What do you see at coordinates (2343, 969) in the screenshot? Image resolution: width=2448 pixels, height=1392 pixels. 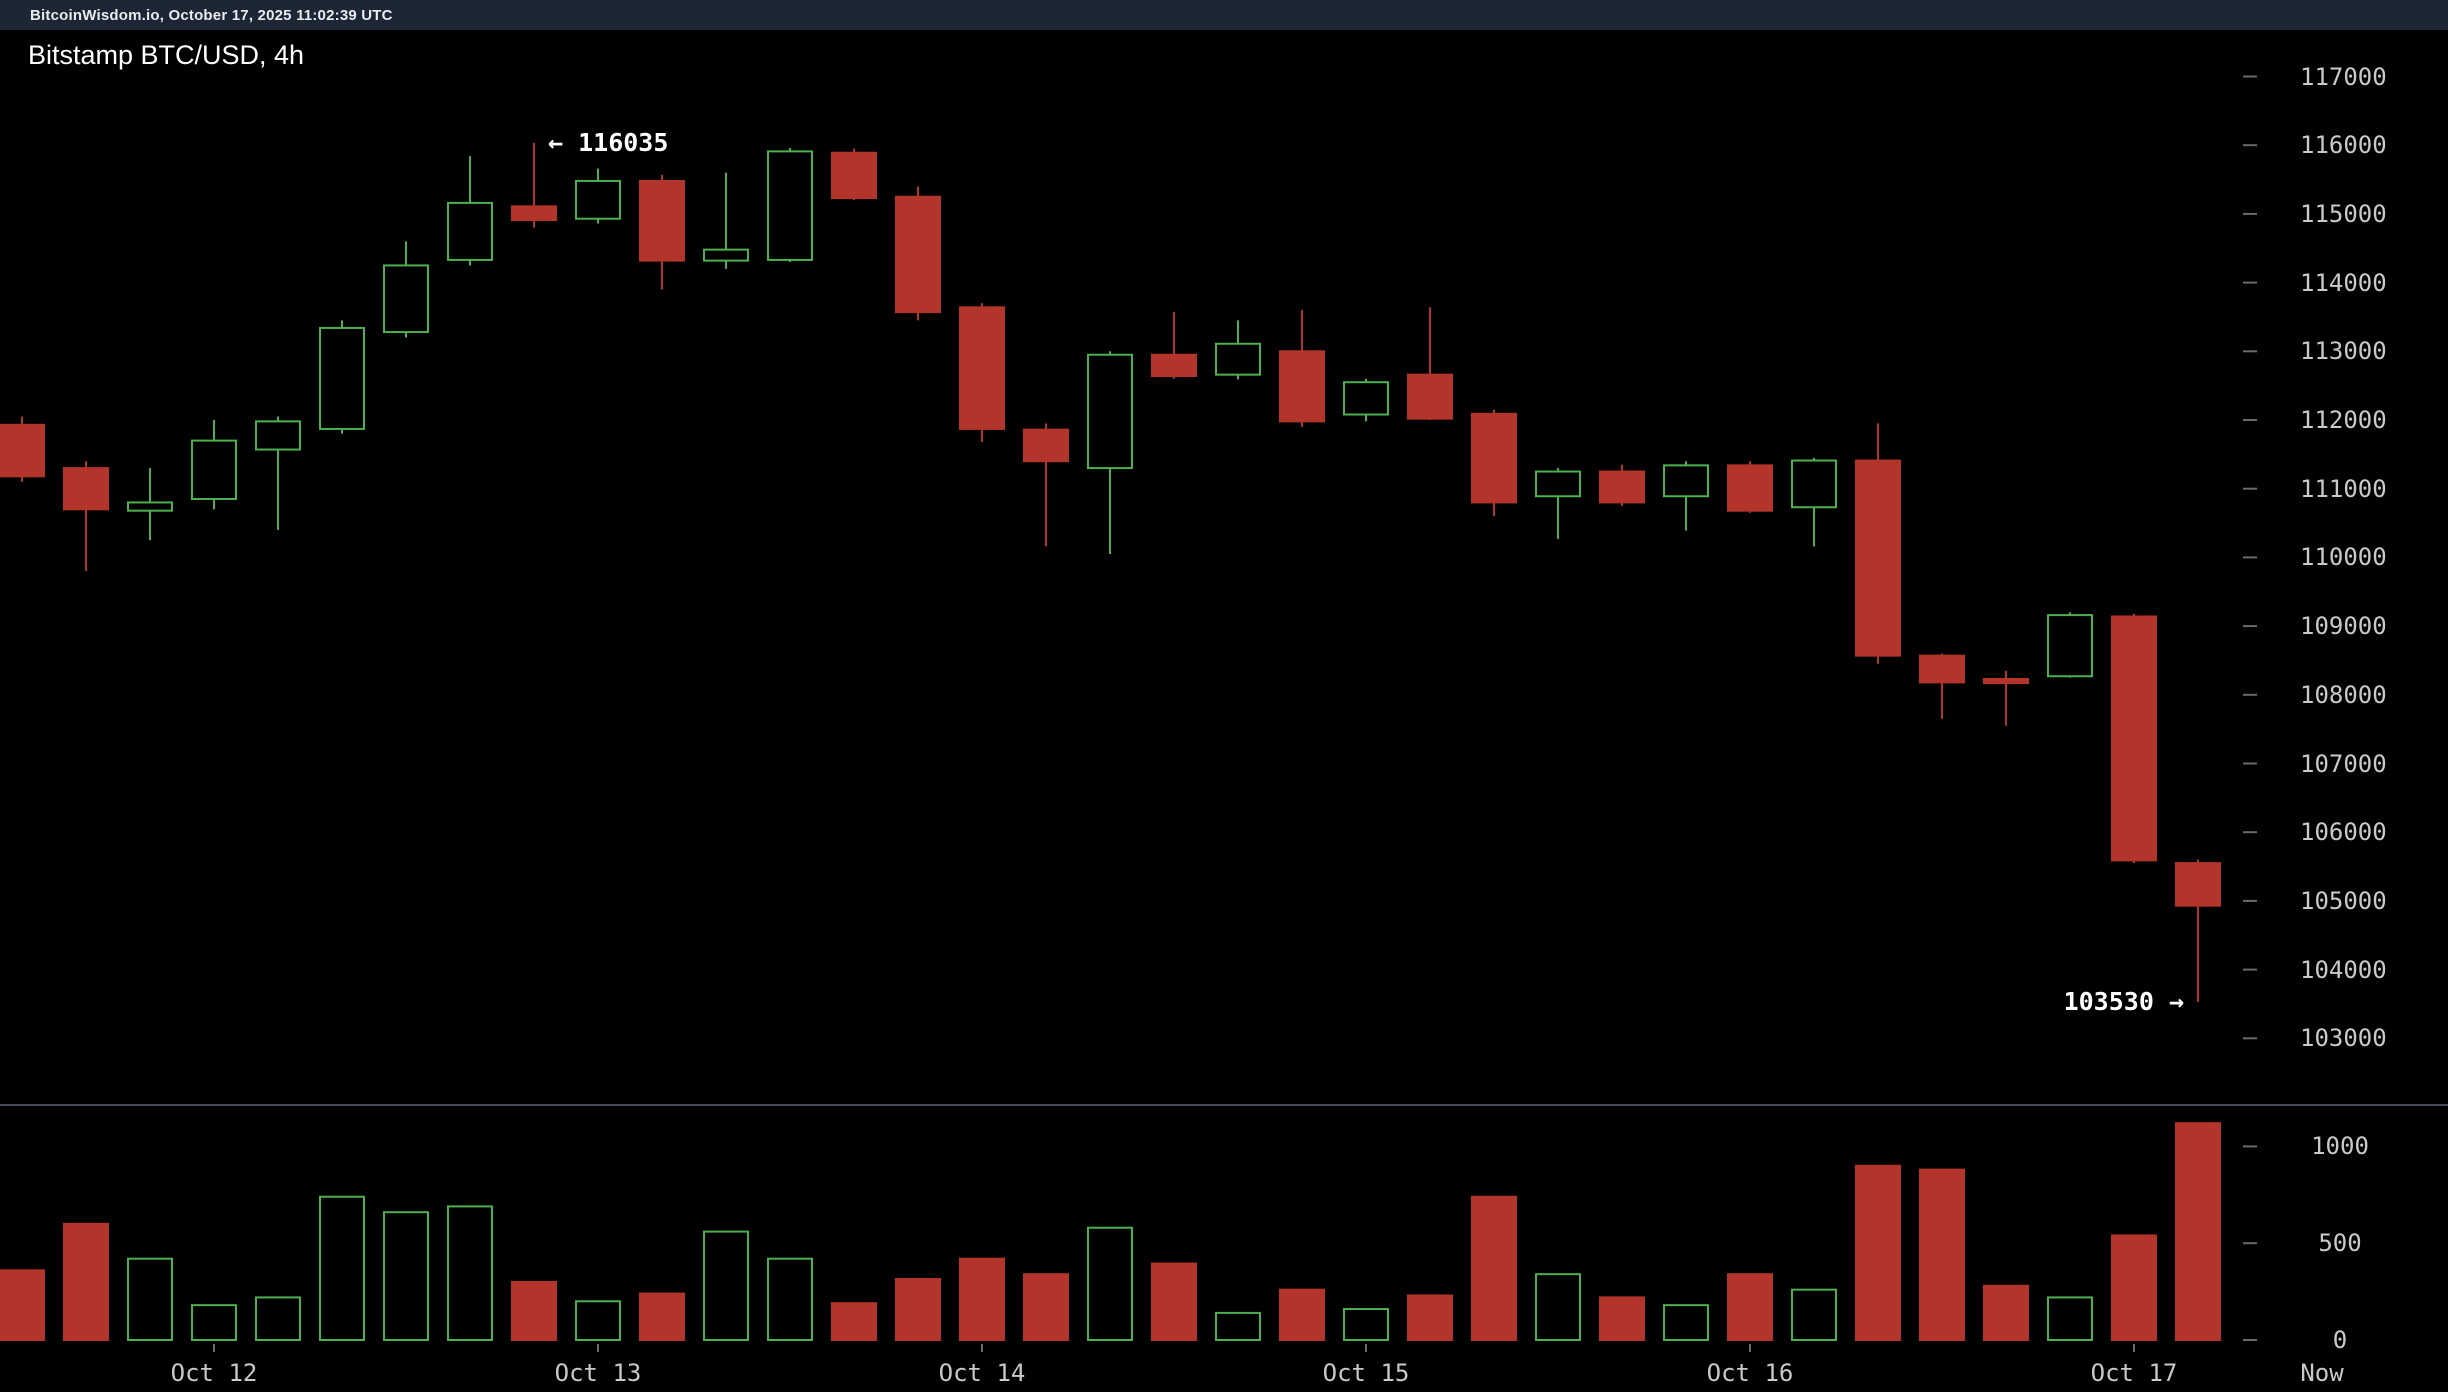 I see `price-tick-label: 104000` at bounding box center [2343, 969].